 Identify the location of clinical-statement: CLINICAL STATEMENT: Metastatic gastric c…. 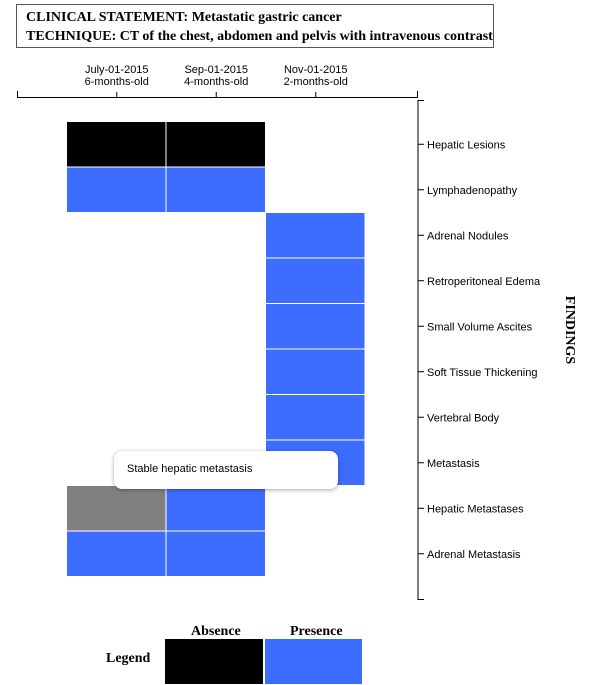
(184, 17).